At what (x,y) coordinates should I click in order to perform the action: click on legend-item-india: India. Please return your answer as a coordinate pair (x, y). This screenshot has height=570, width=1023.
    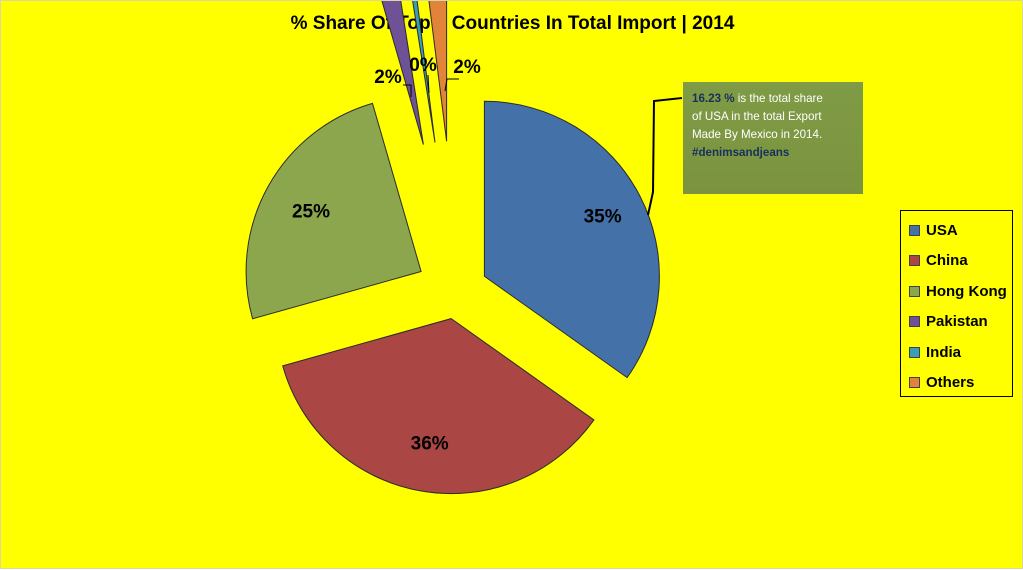
    Looking at the image, I should click on (960, 352).